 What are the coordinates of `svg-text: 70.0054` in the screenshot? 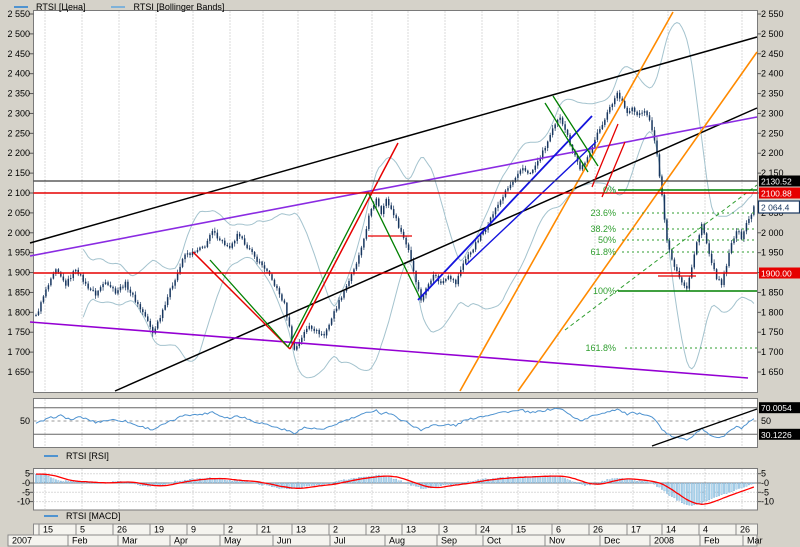 It's located at (776, 408).